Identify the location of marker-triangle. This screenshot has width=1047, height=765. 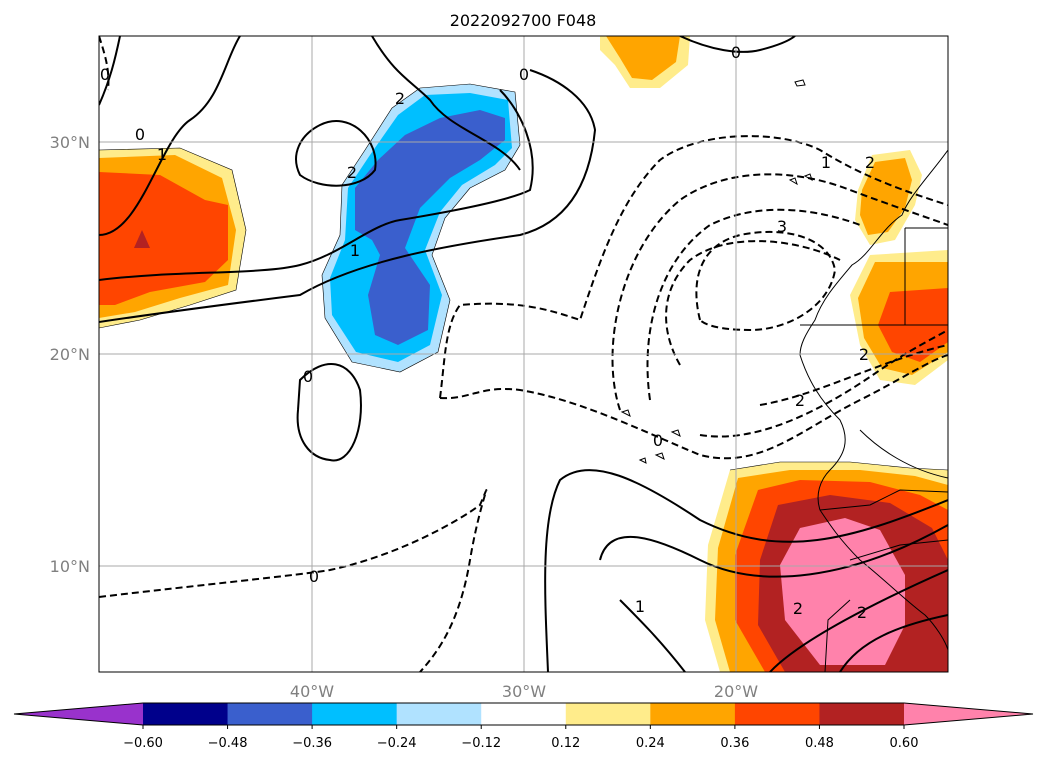
(142, 239).